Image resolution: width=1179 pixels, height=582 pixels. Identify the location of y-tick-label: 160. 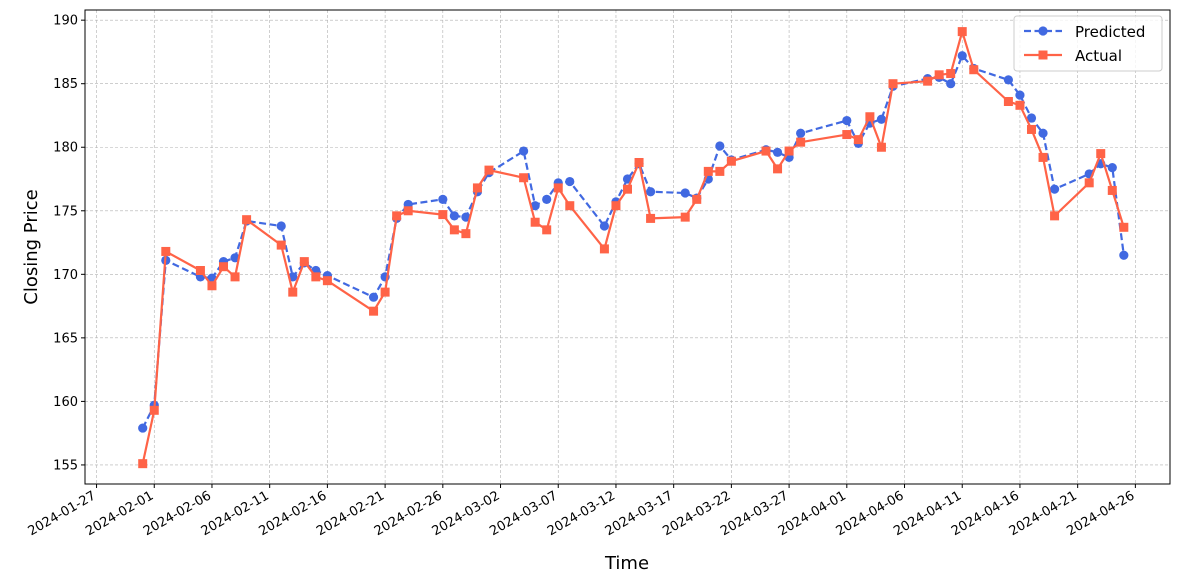
(65, 402).